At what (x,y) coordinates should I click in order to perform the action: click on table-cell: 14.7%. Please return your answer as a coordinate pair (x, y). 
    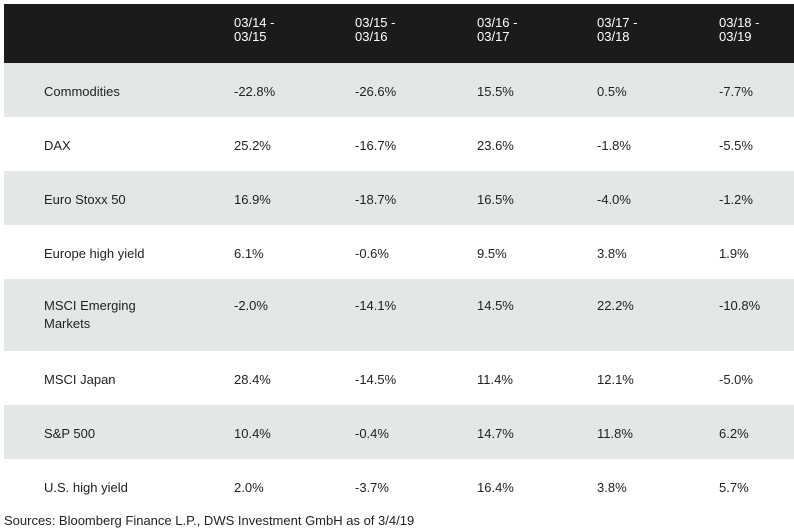
    Looking at the image, I should click on (495, 433).